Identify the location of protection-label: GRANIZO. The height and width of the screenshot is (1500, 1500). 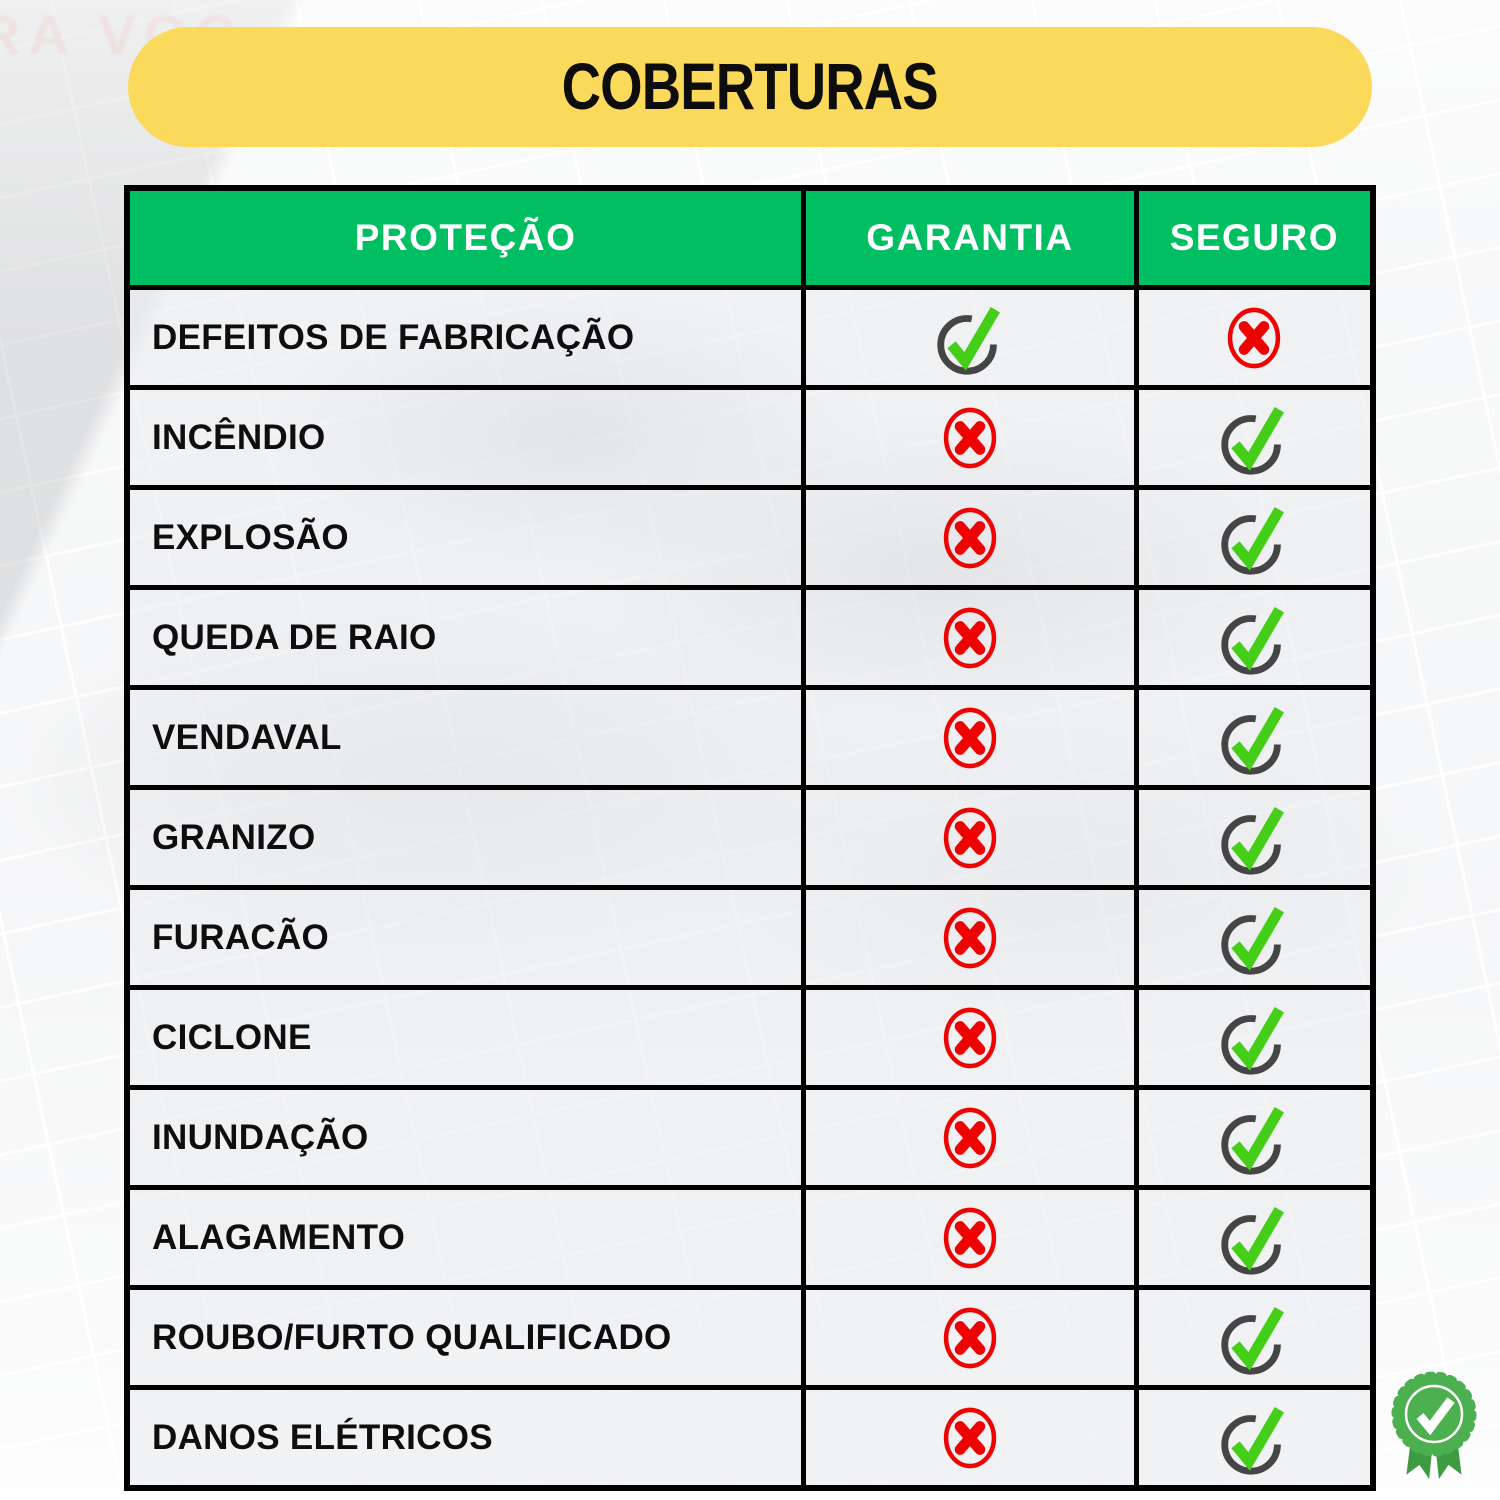
(465, 837).